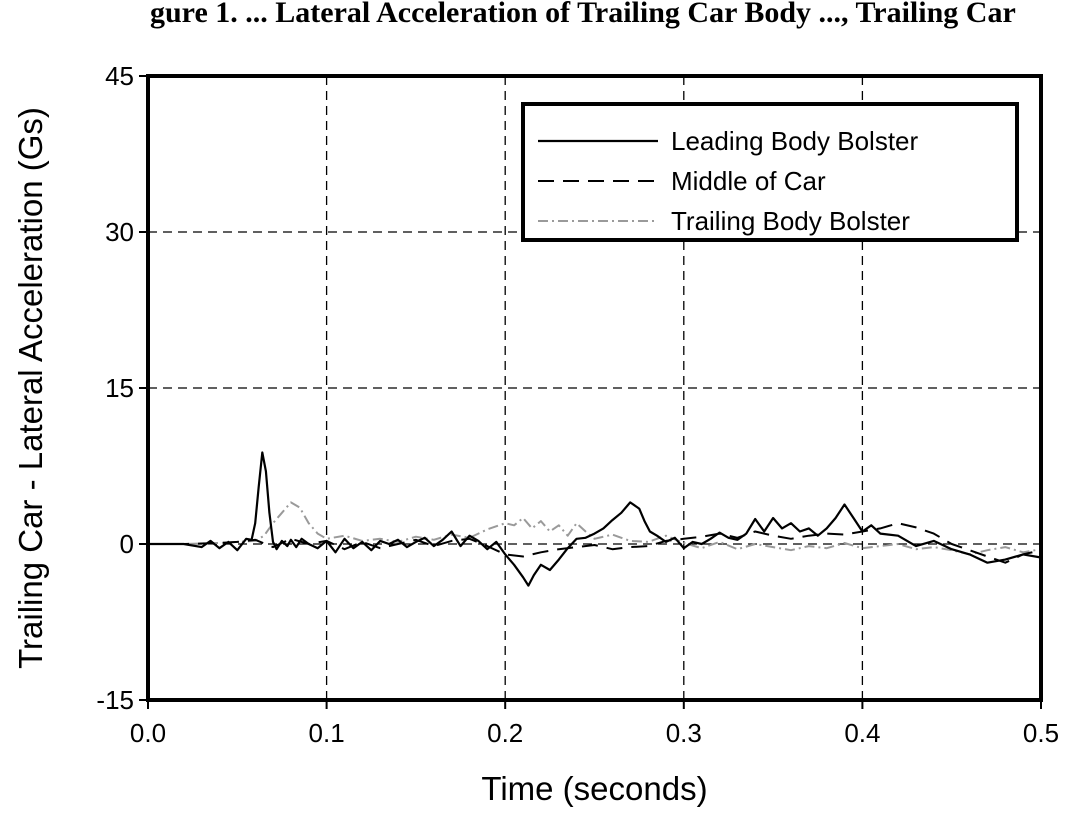 The height and width of the screenshot is (833, 1071). What do you see at coordinates (795, 141) in the screenshot?
I see `legend-label-0: Leading Body Bolster` at bounding box center [795, 141].